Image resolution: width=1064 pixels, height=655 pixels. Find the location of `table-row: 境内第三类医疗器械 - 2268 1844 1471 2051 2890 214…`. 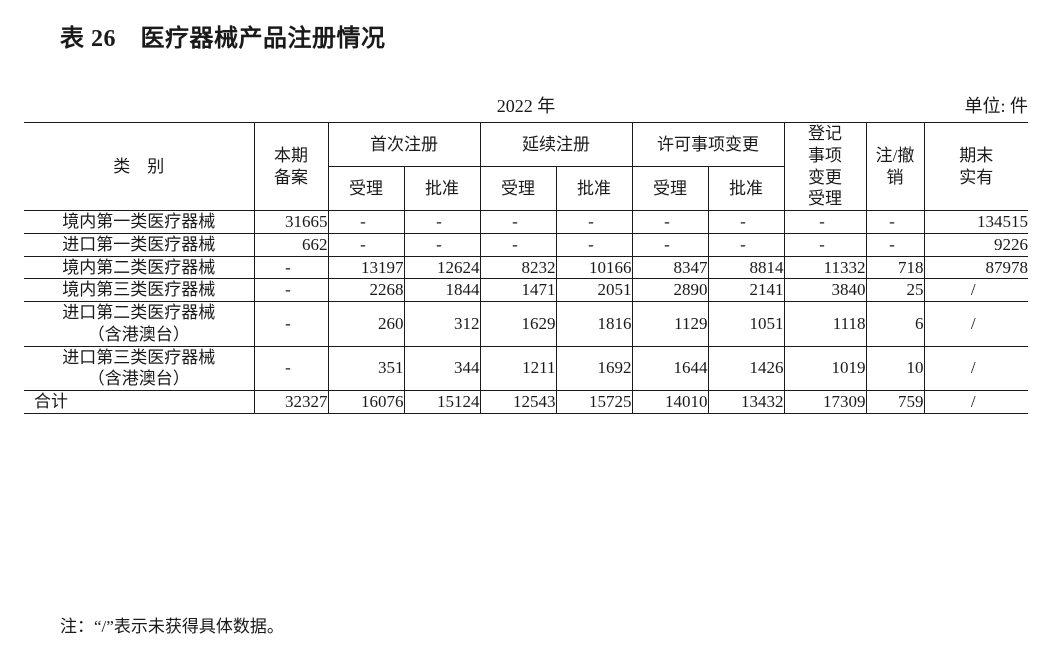

table-row: 境内第三类医疗器械 - 2268 1844 1471 2051 2890 214… is located at coordinates (526, 290).